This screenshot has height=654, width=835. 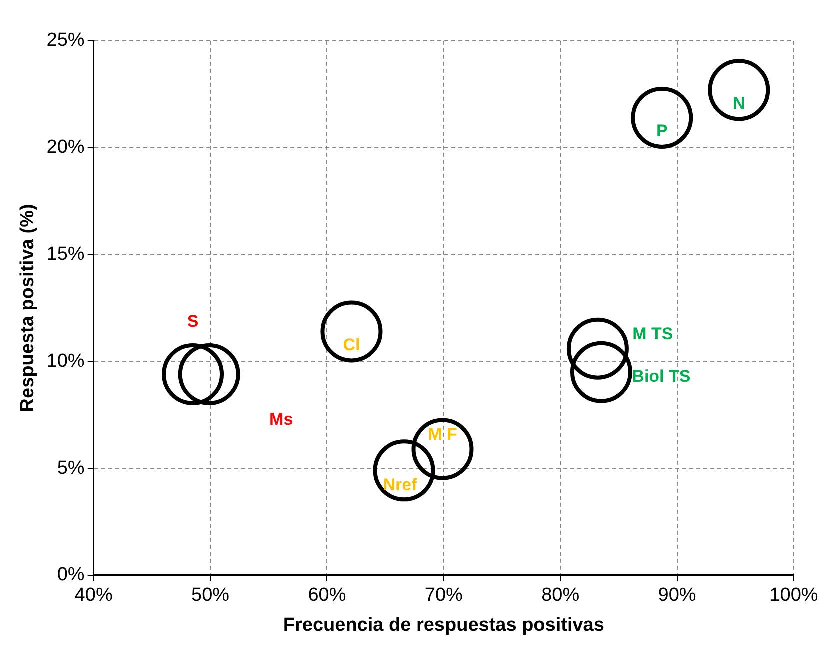 What do you see at coordinates (561, 595) in the screenshot?
I see `x-tick-label: 80%` at bounding box center [561, 595].